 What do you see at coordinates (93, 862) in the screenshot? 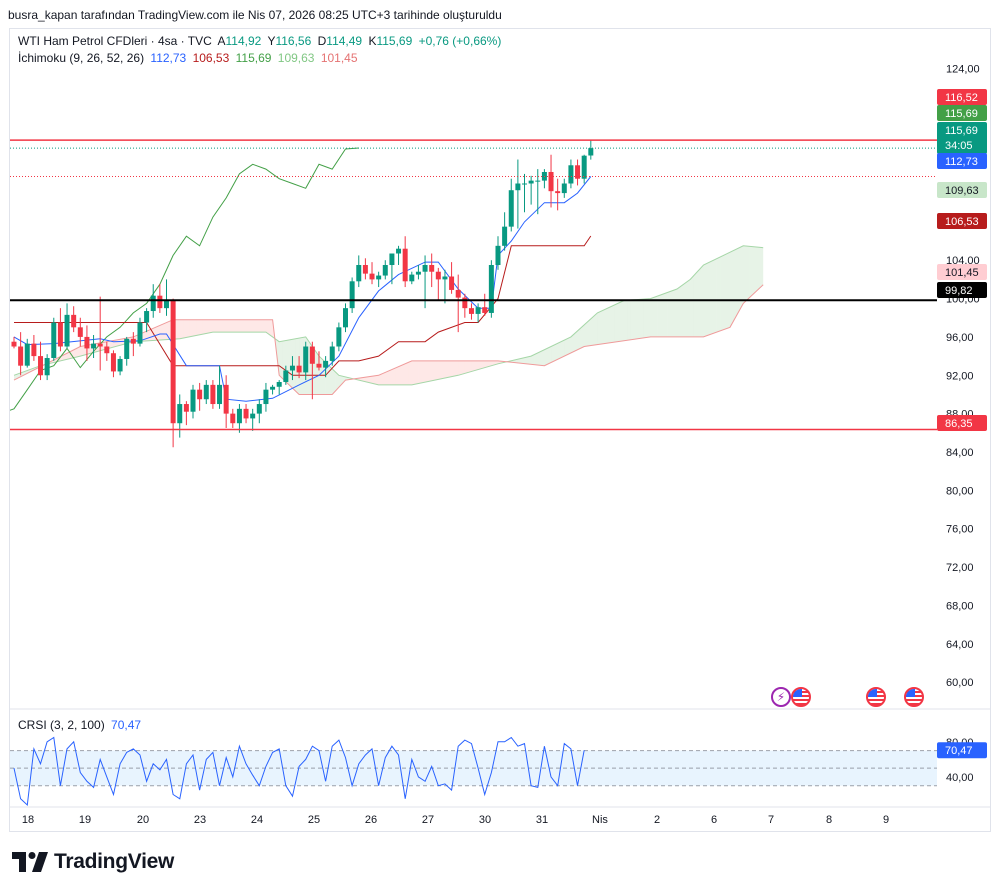
I see `tradingview-logo: TradingView` at bounding box center [93, 862].